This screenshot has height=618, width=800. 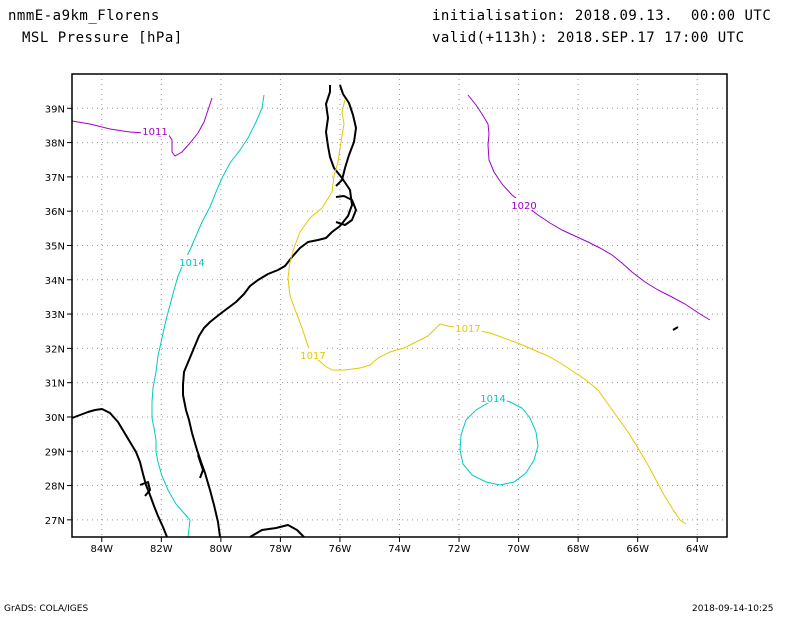 What do you see at coordinates (459, 549) in the screenshot?
I see `lon-tick-label: 72W` at bounding box center [459, 549].